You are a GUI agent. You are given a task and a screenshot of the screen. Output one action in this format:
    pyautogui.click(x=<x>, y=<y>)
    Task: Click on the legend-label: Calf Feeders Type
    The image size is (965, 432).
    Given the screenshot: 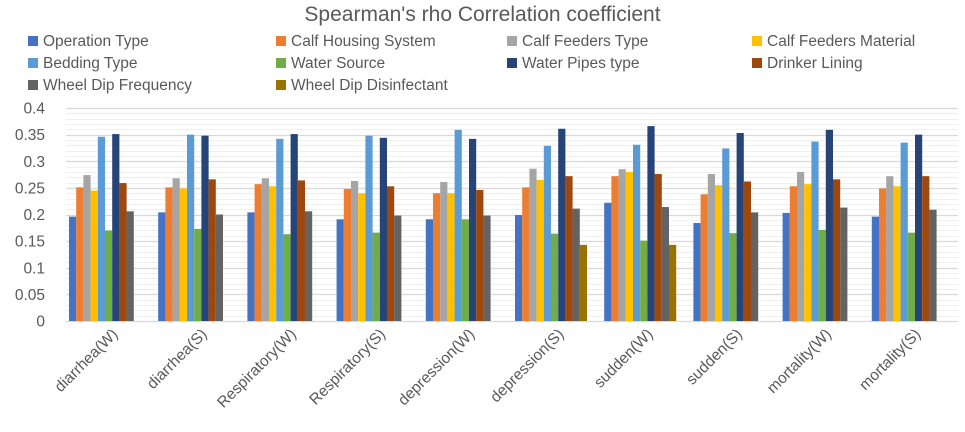 What is the action you would take?
    pyautogui.click(x=585, y=41)
    